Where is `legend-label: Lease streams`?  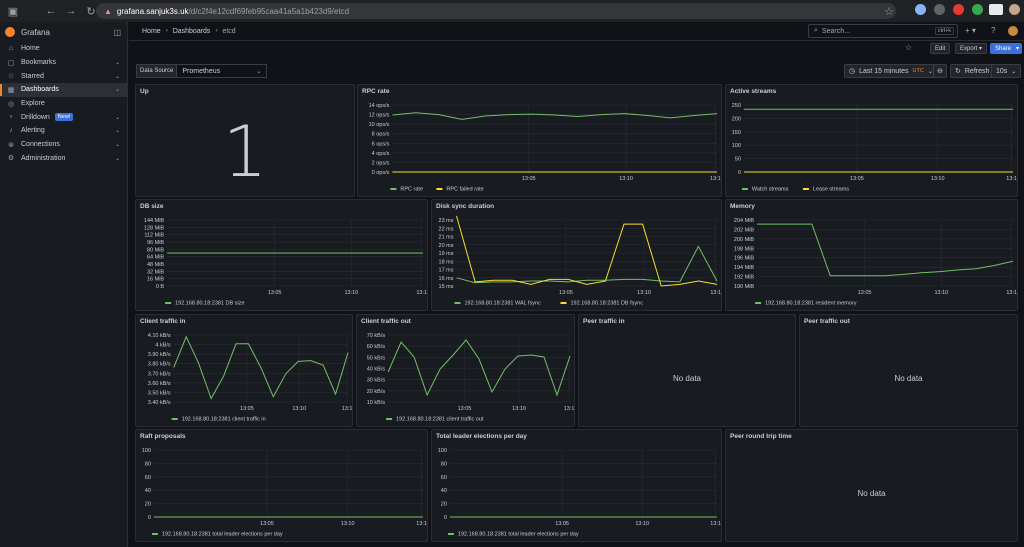 legend-label: Lease streams is located at coordinates (831, 190).